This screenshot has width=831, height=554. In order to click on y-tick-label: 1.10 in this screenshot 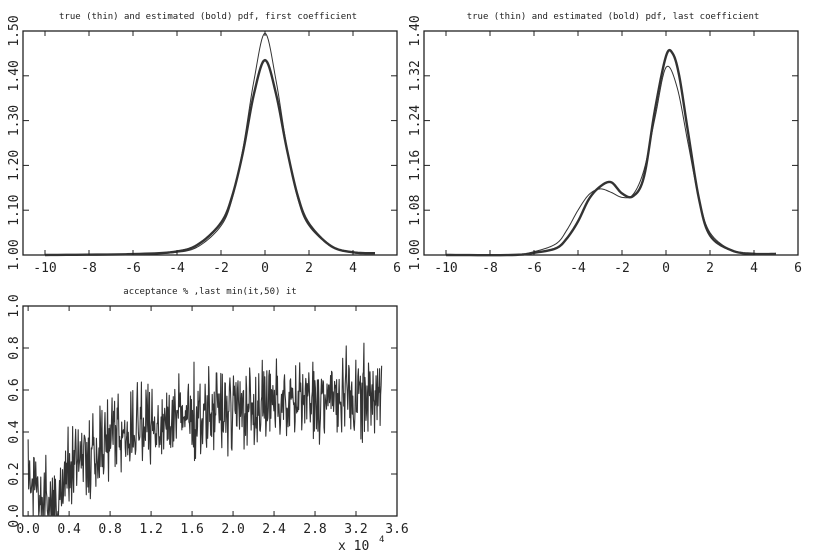, I will do `click(14, 210)`.